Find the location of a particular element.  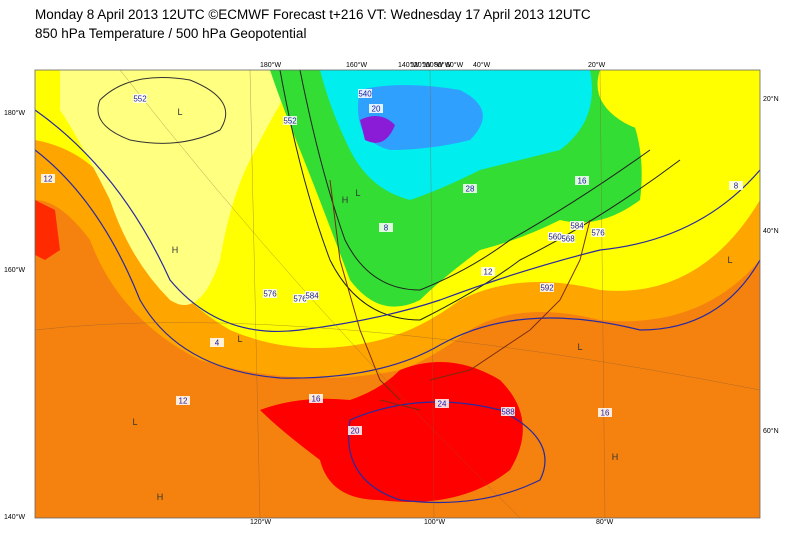

contour-label: 28 is located at coordinates (470, 189).